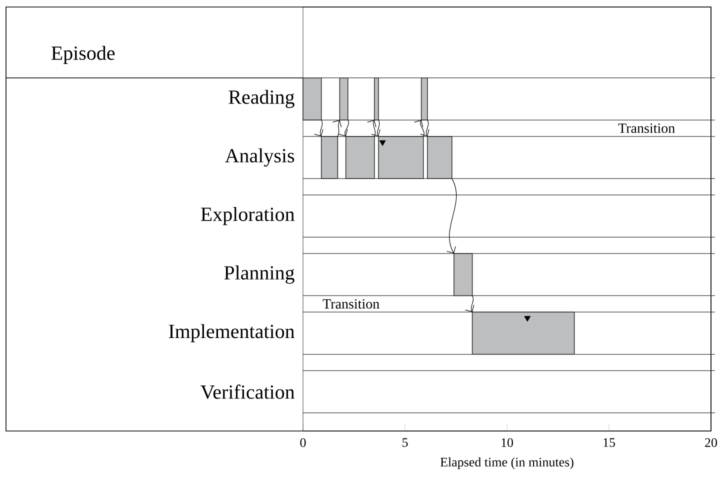 Image resolution: width=722 pixels, height=481 pixels. What do you see at coordinates (231, 333) in the screenshot?
I see `y-tick-label: Implementation` at bounding box center [231, 333].